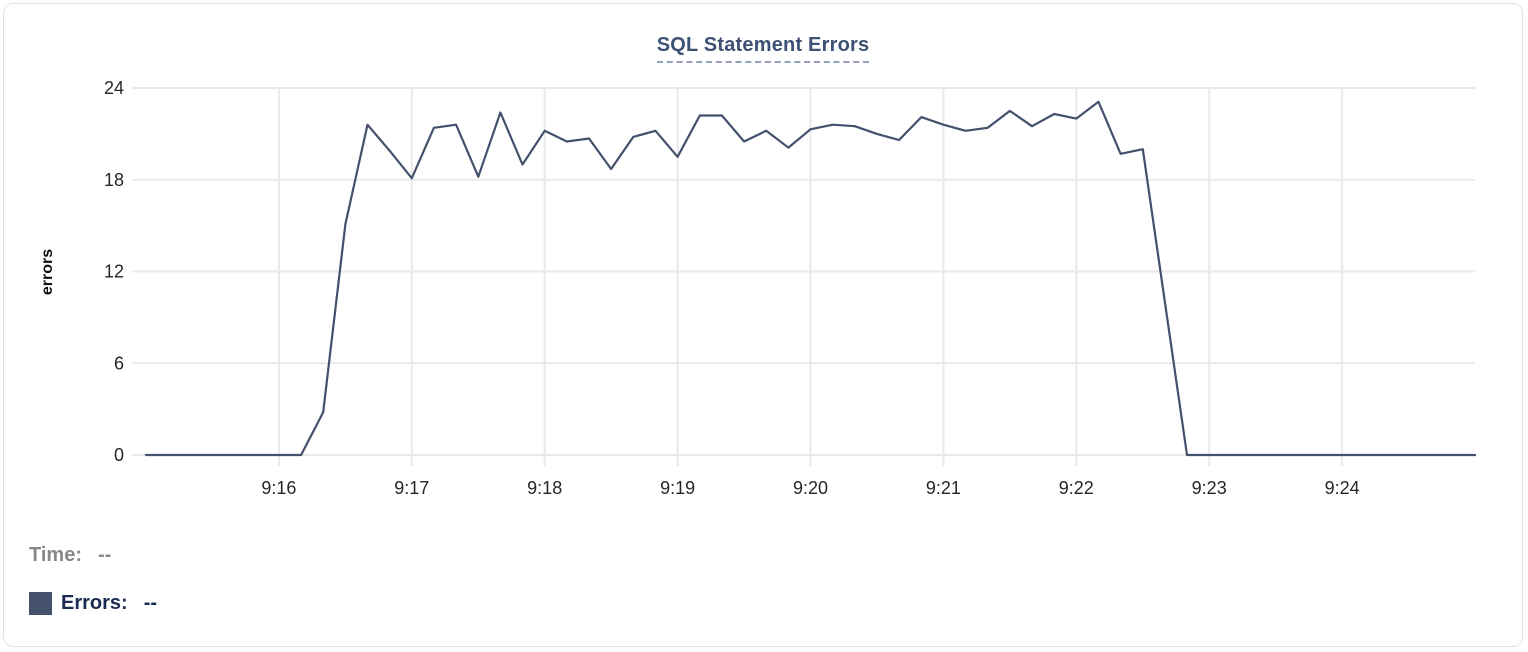 This screenshot has width=1528, height=652. Describe the element at coordinates (104, 554) in the screenshot. I see `legend-time-value: --` at that location.